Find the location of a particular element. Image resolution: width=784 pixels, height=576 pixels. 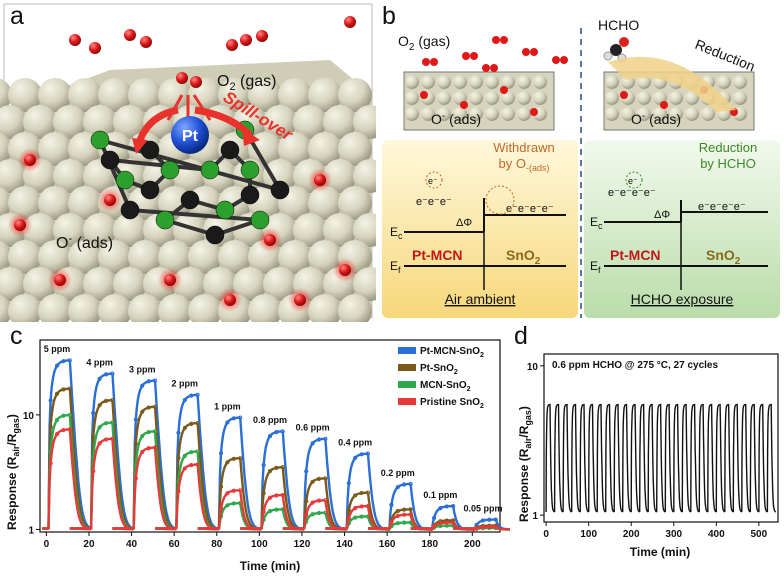

c-xtick-label: 60 is located at coordinates (175, 544).